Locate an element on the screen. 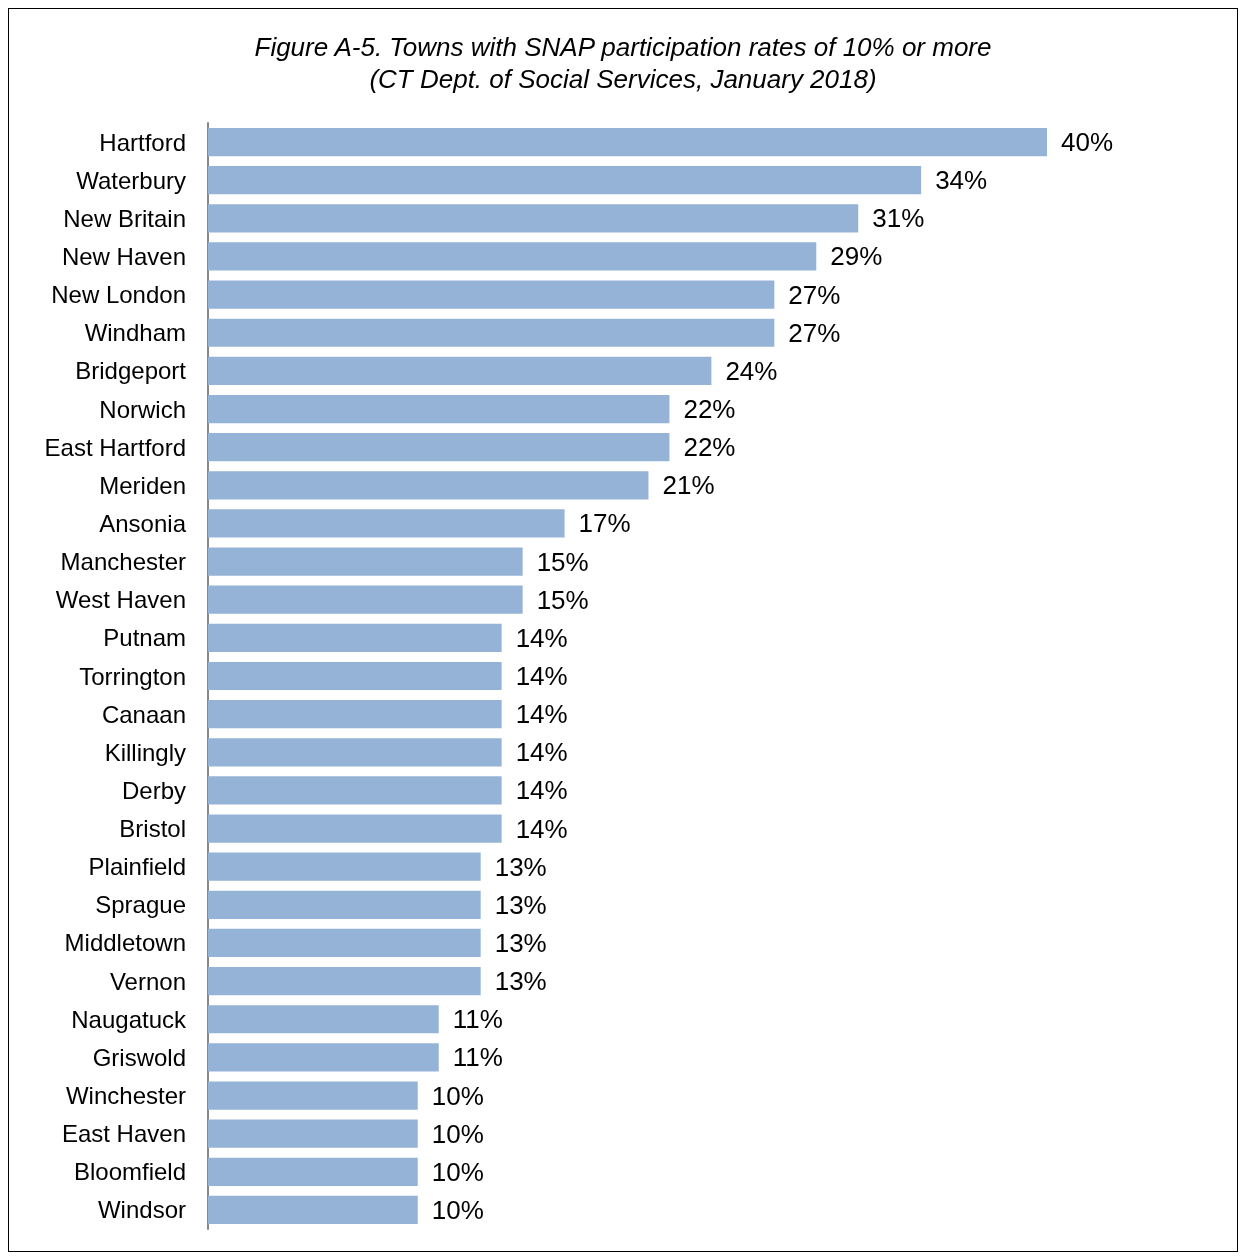  y-tick-label: Plainfield is located at coordinates (137, 867).